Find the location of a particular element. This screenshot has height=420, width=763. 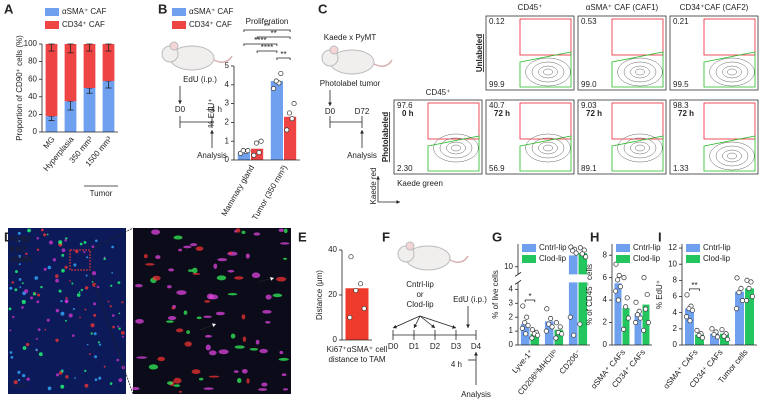

y-tick-label: 3 is located at coordinates (511, 302).